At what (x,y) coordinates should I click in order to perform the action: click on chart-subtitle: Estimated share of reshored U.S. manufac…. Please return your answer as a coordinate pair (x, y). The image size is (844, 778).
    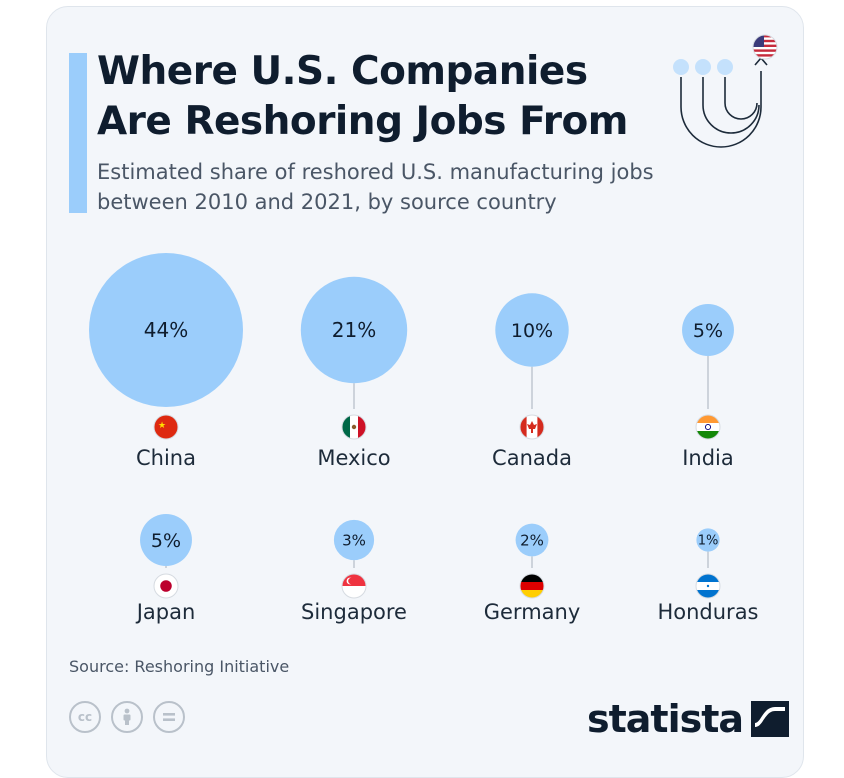
    Looking at the image, I should click on (375, 187).